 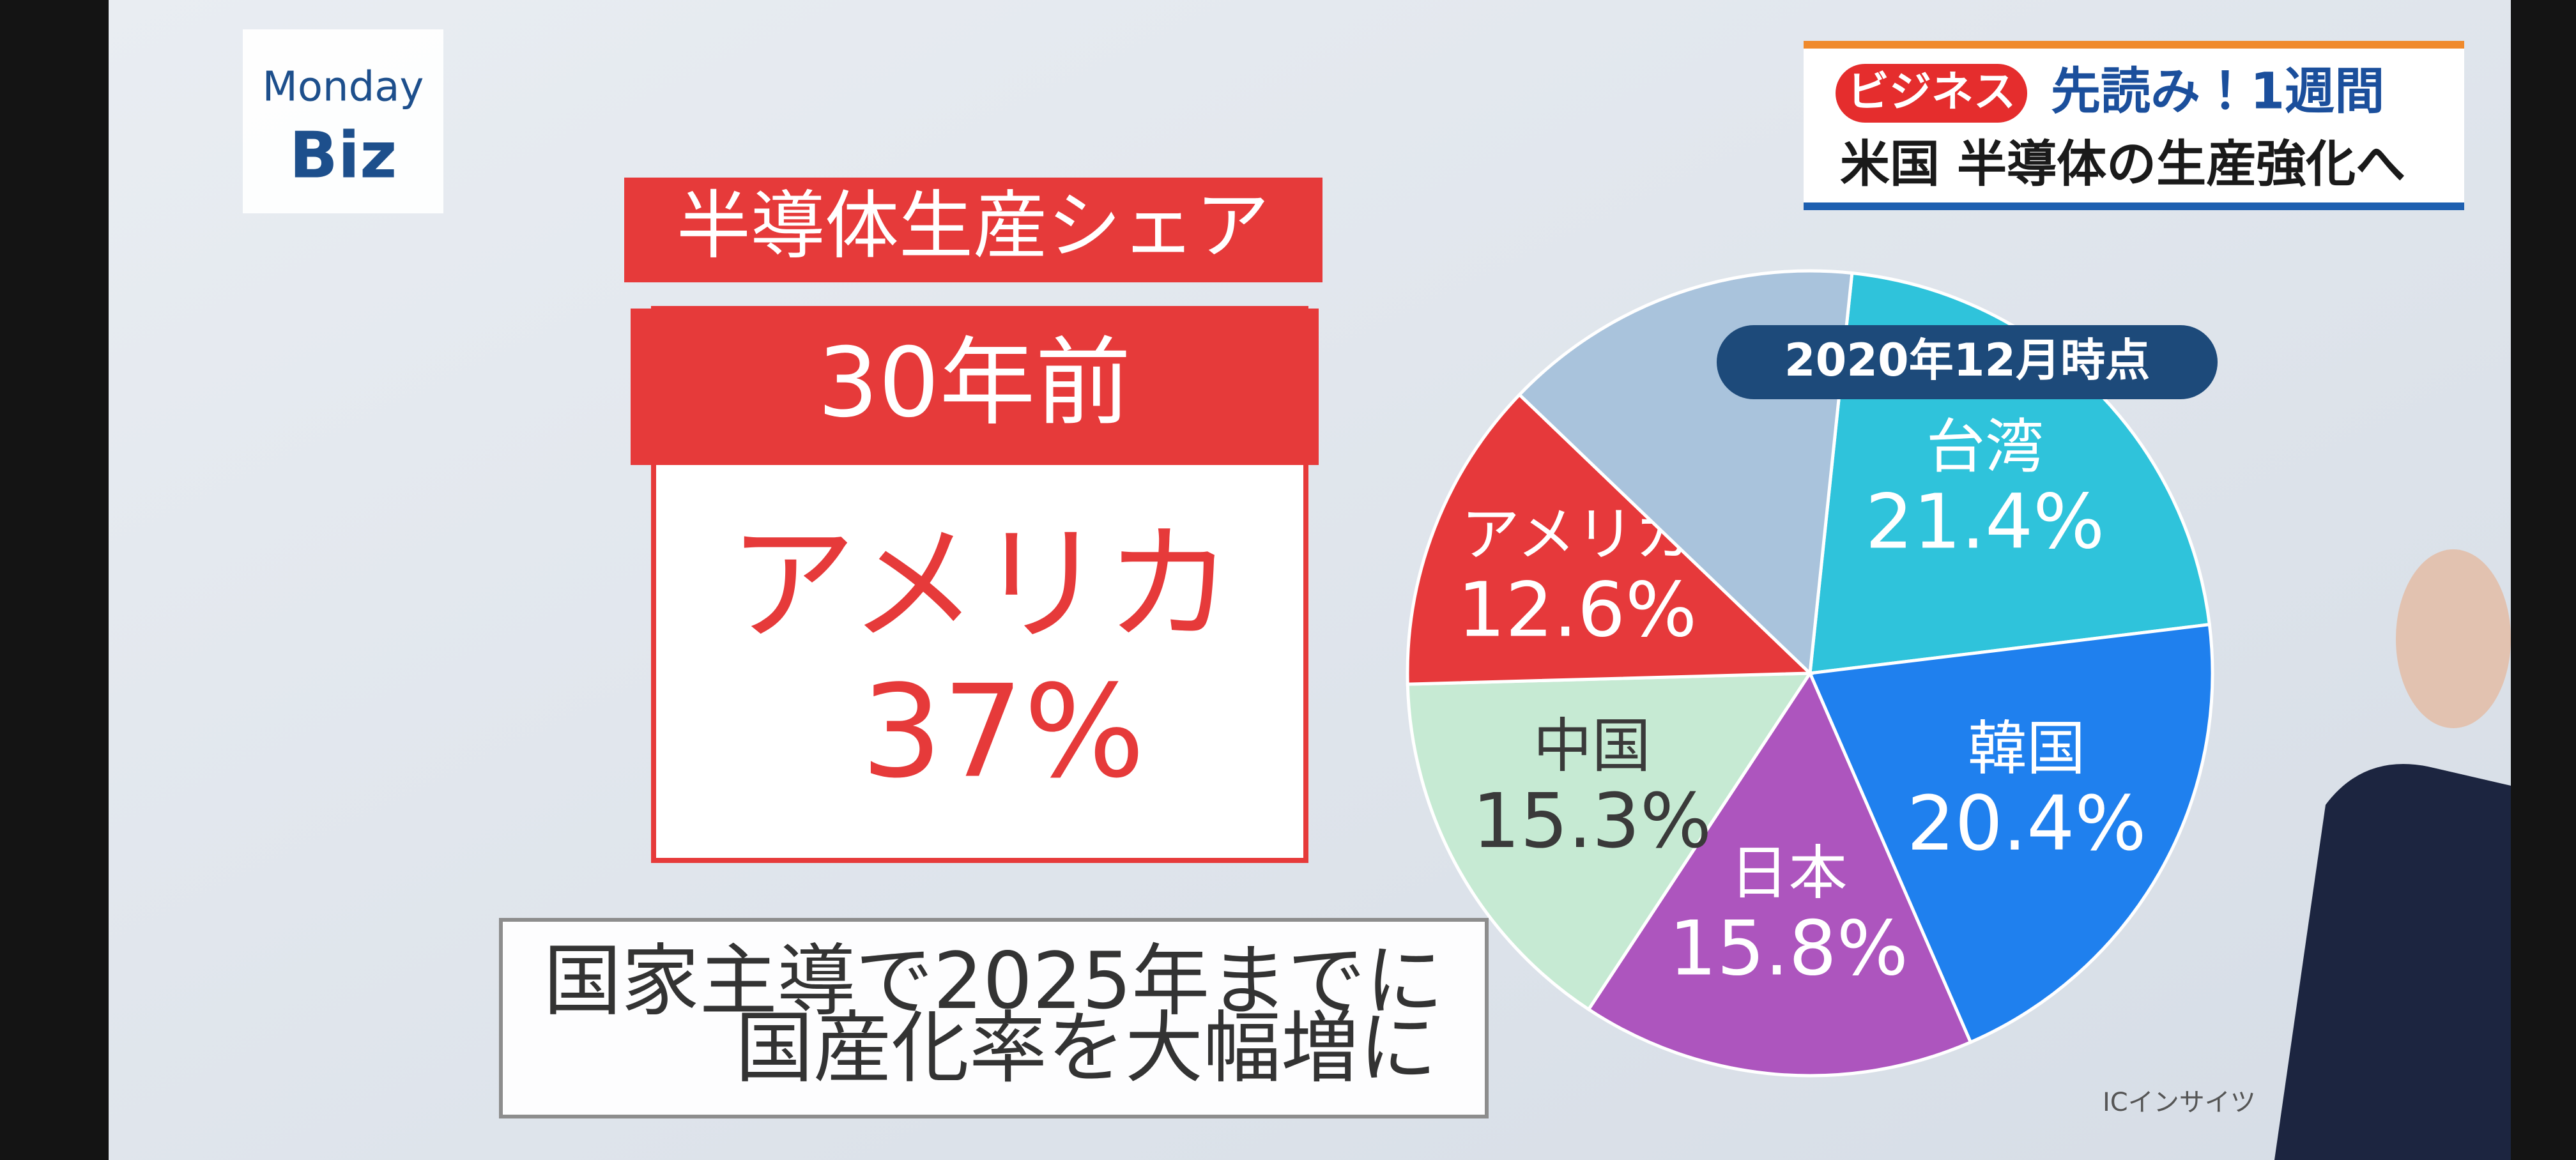 I want to click on banner-tag-text: ビジネス, so click(x=1931, y=91).